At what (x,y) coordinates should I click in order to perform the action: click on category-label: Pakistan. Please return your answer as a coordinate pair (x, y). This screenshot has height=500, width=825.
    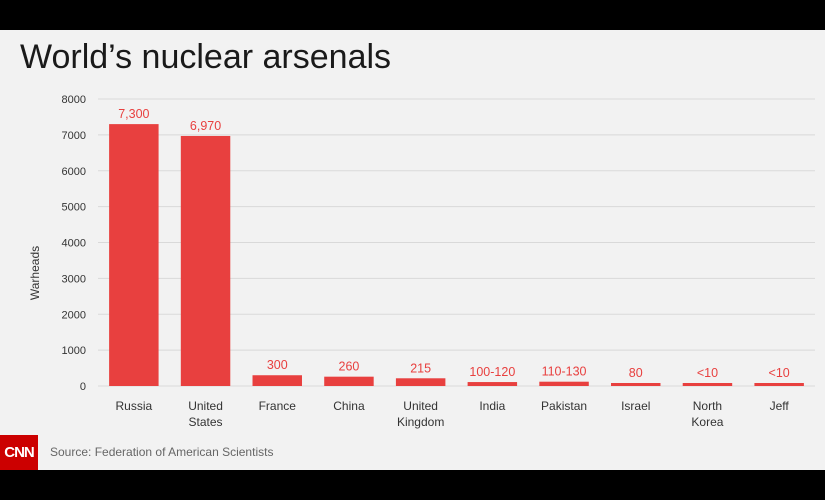
    Looking at the image, I should click on (564, 406).